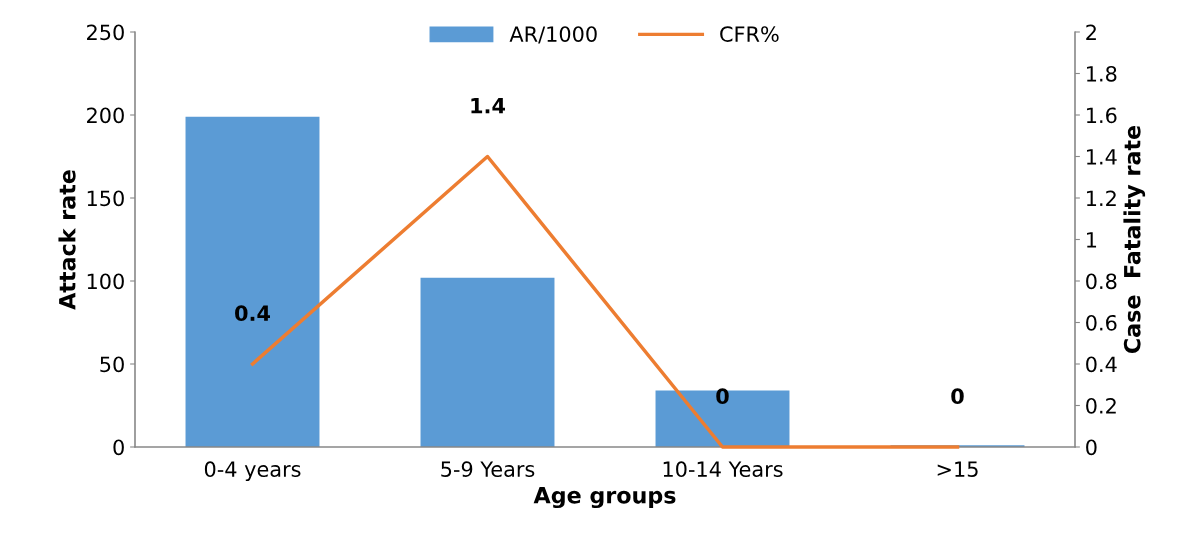  Describe the element at coordinates (488, 469) in the screenshot. I see `x-tick-label: 5-9 Years` at that location.